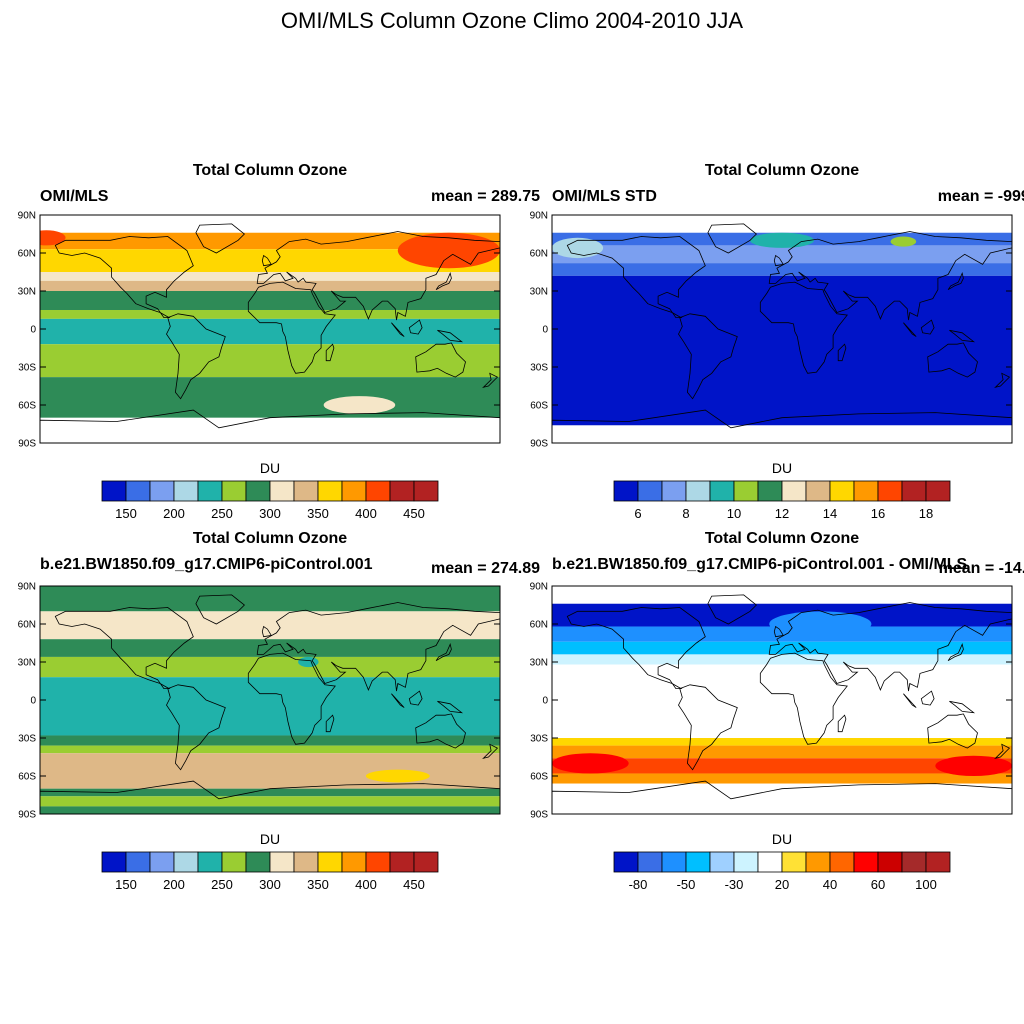 This screenshot has width=1024, height=1024. I want to click on mean-label: mean = 274.89, so click(485, 568).